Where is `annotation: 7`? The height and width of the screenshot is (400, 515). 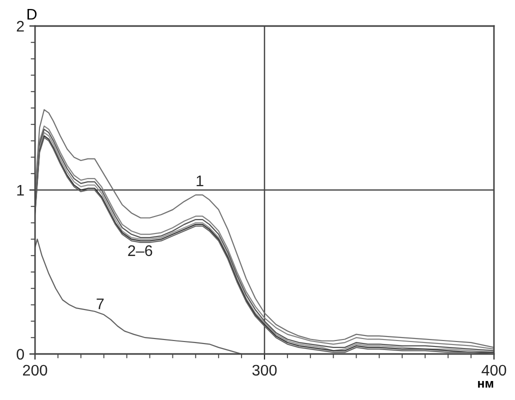 annotation: 7 is located at coordinates (100, 304).